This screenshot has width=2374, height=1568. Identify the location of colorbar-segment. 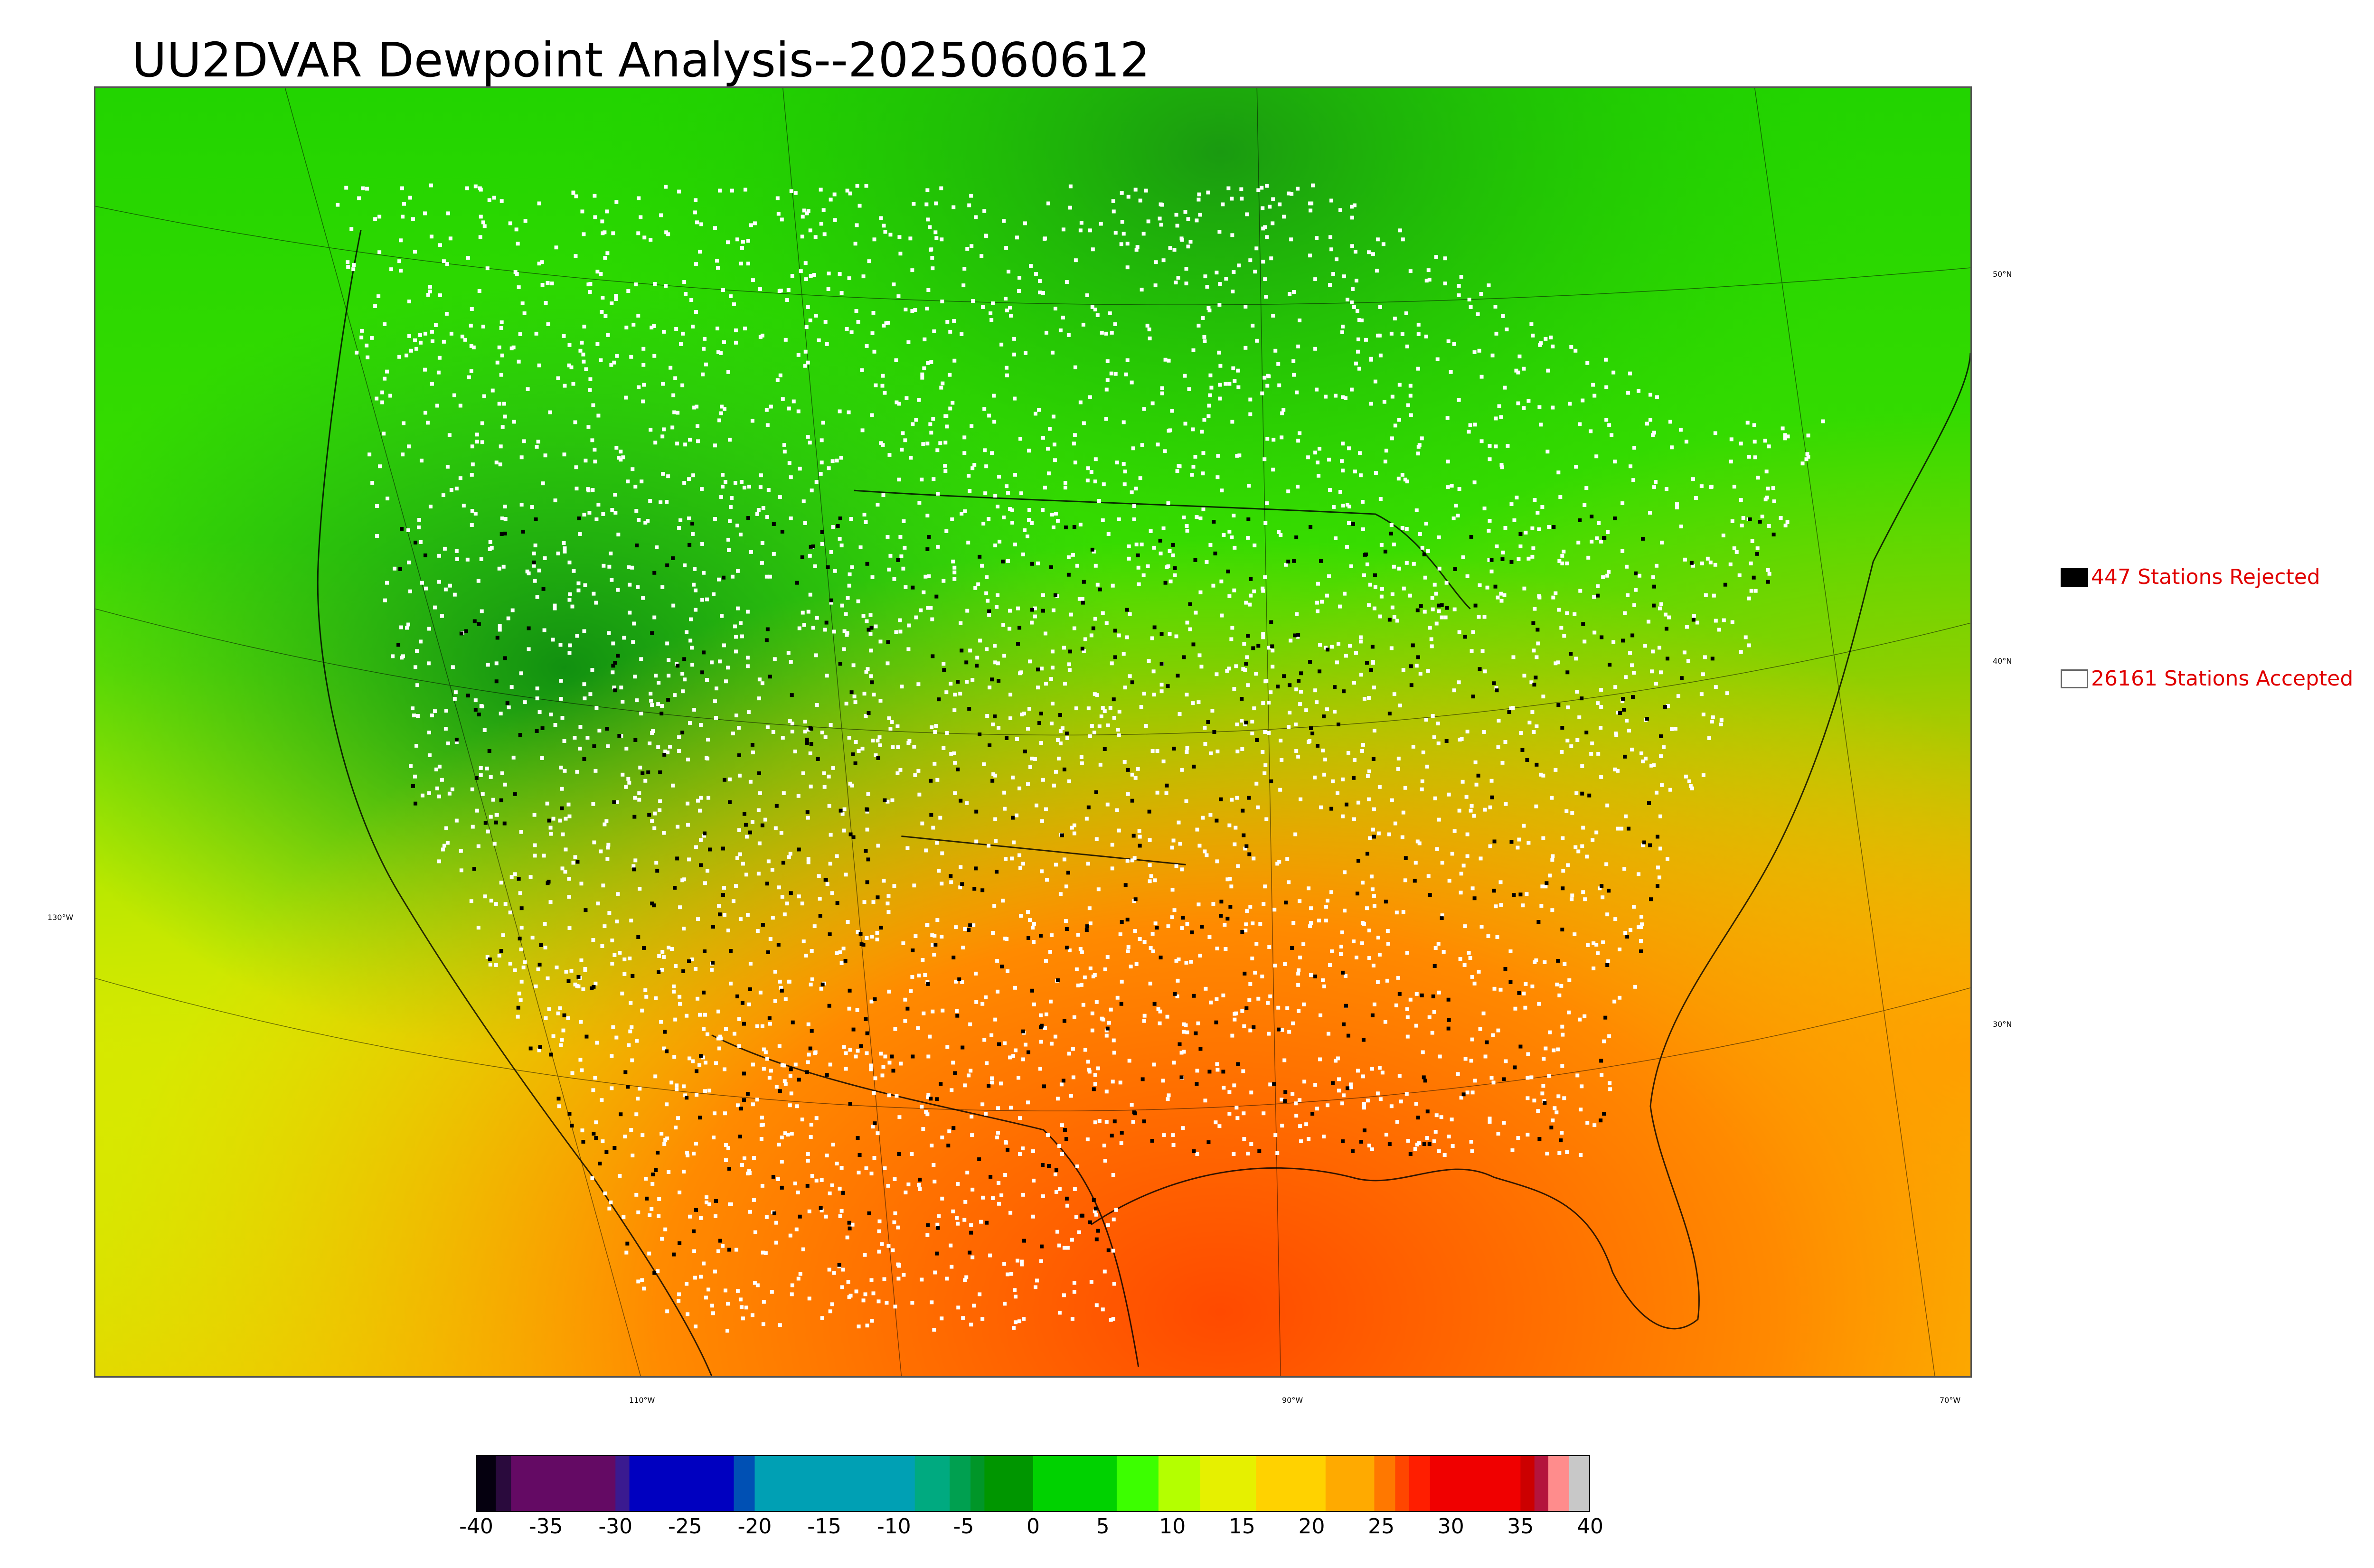
(932, 1484).